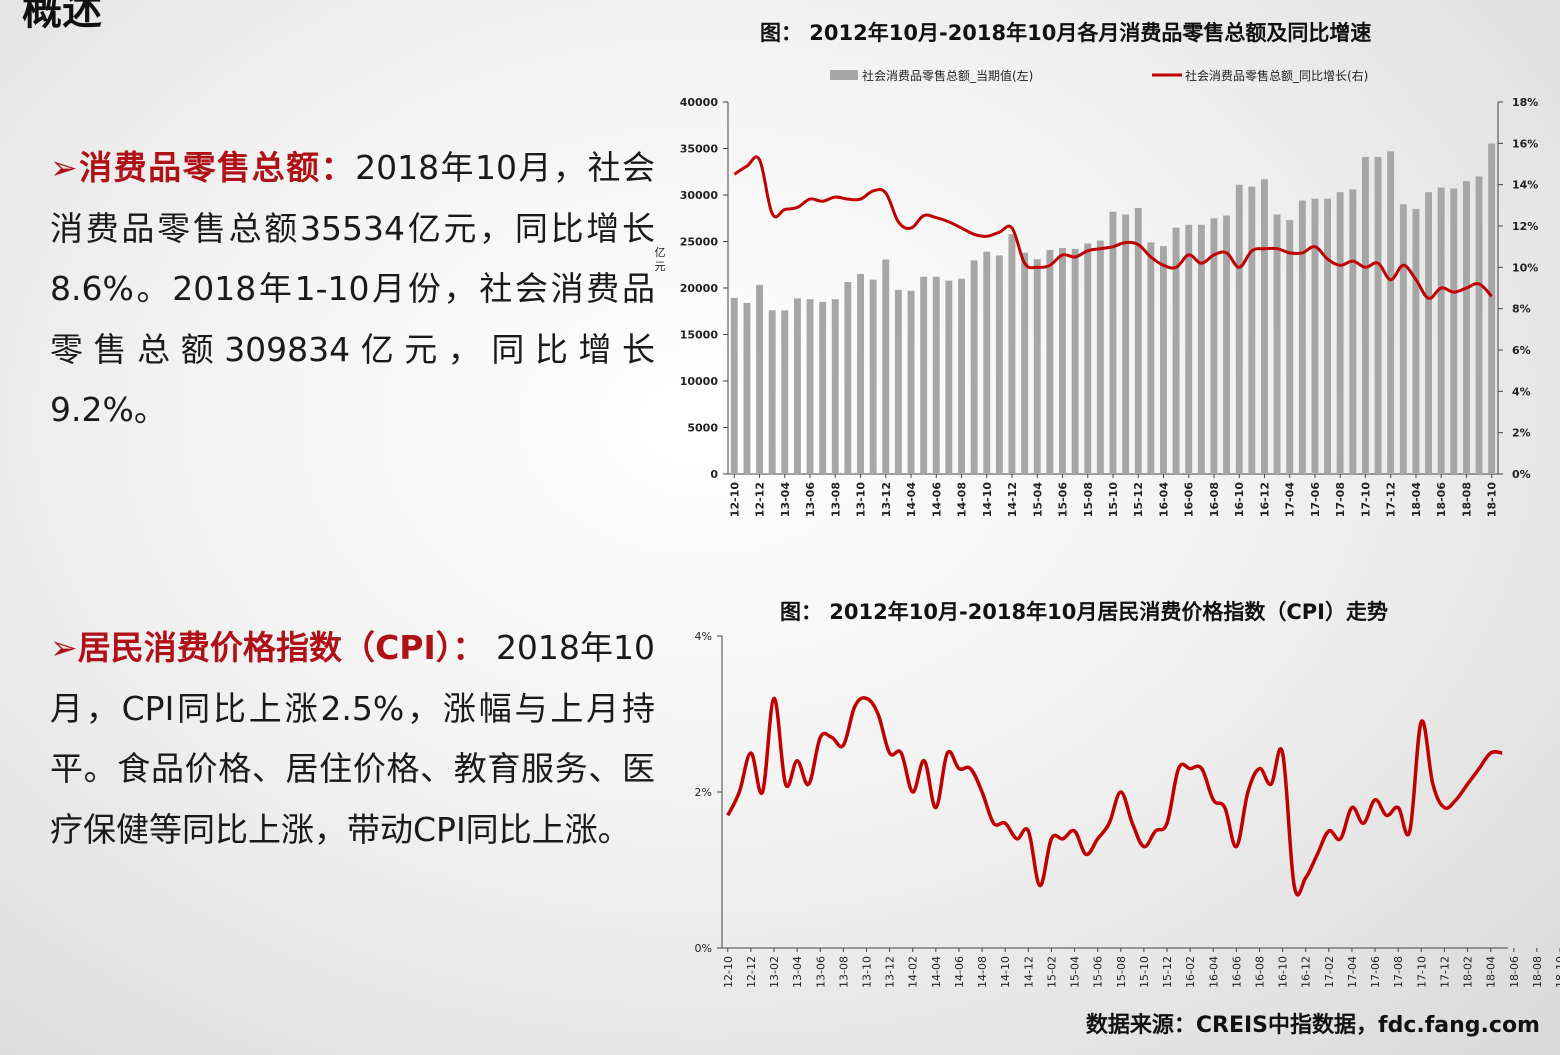  Describe the element at coordinates (660, 266) in the screenshot. I see `y-axis-label: 元` at that location.